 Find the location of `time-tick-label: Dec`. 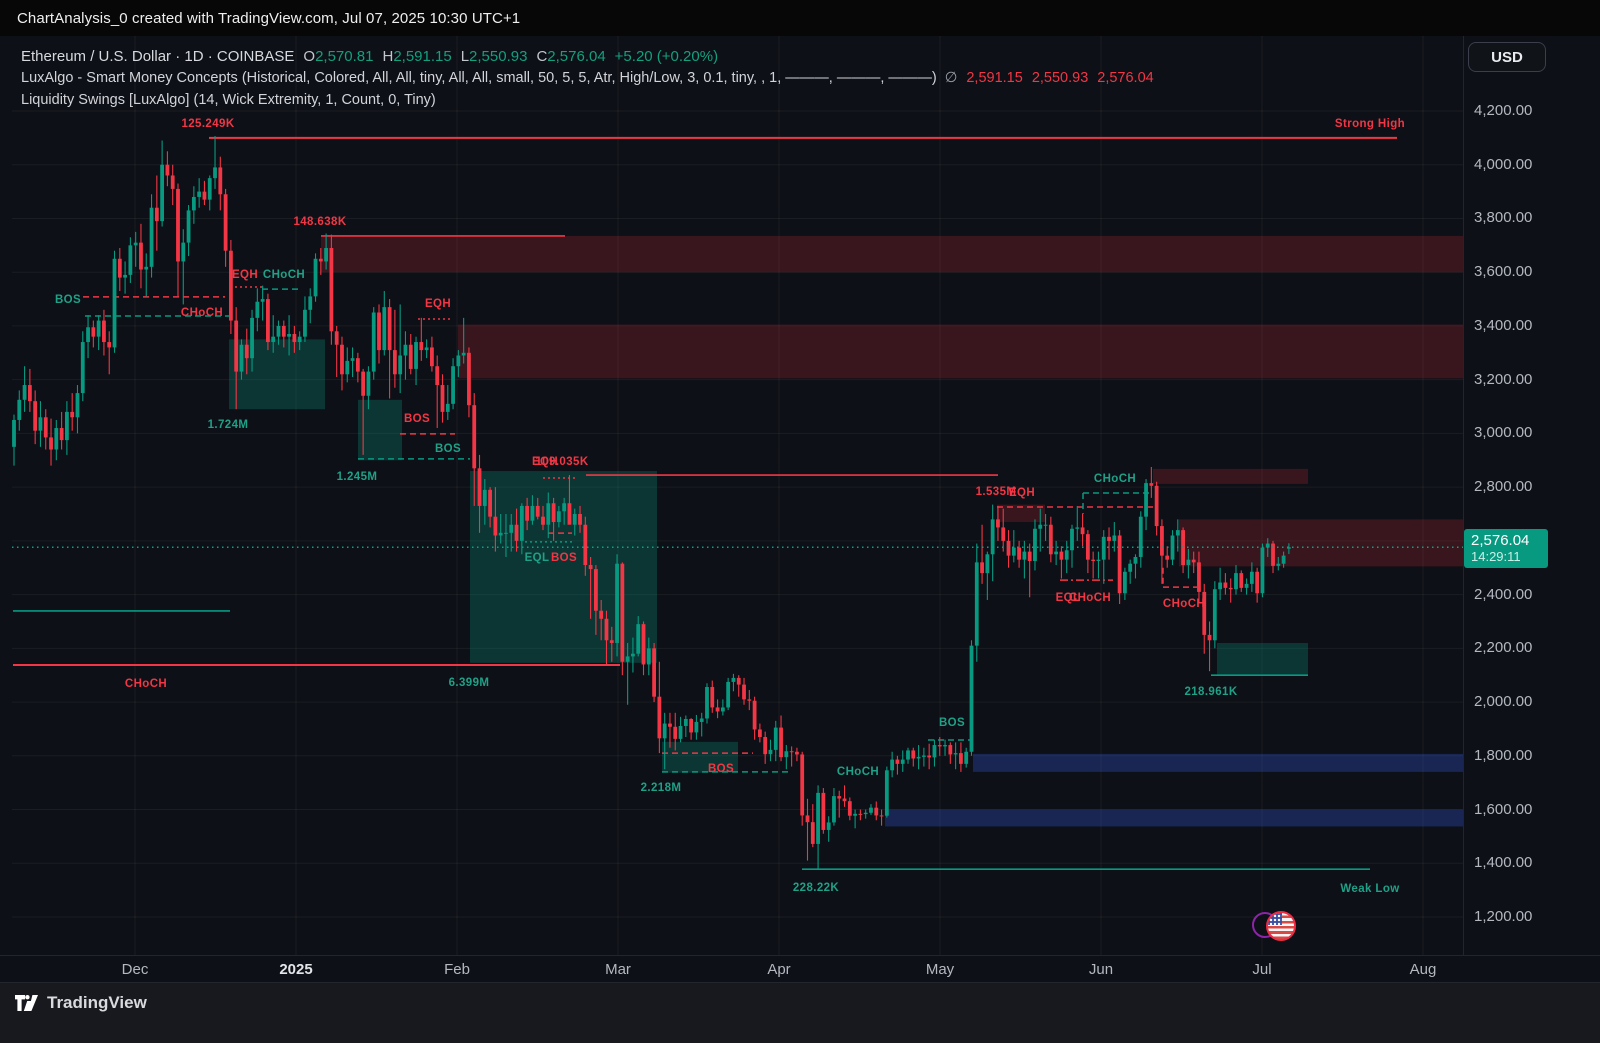

time-tick-label: Dec is located at coordinates (135, 969).